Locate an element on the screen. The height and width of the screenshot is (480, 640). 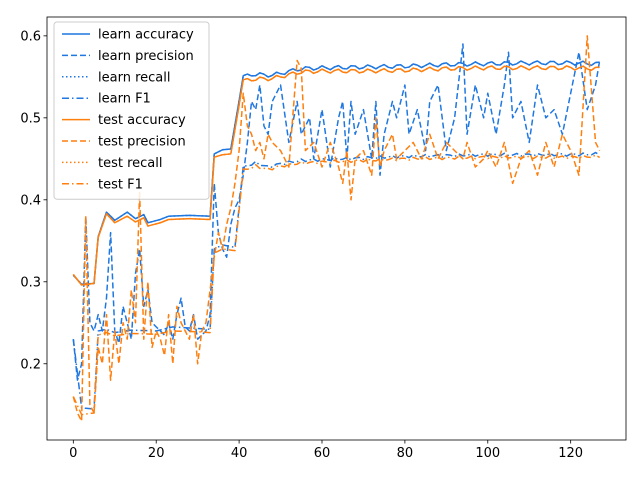
x-tick-label: 40 is located at coordinates (239, 453).